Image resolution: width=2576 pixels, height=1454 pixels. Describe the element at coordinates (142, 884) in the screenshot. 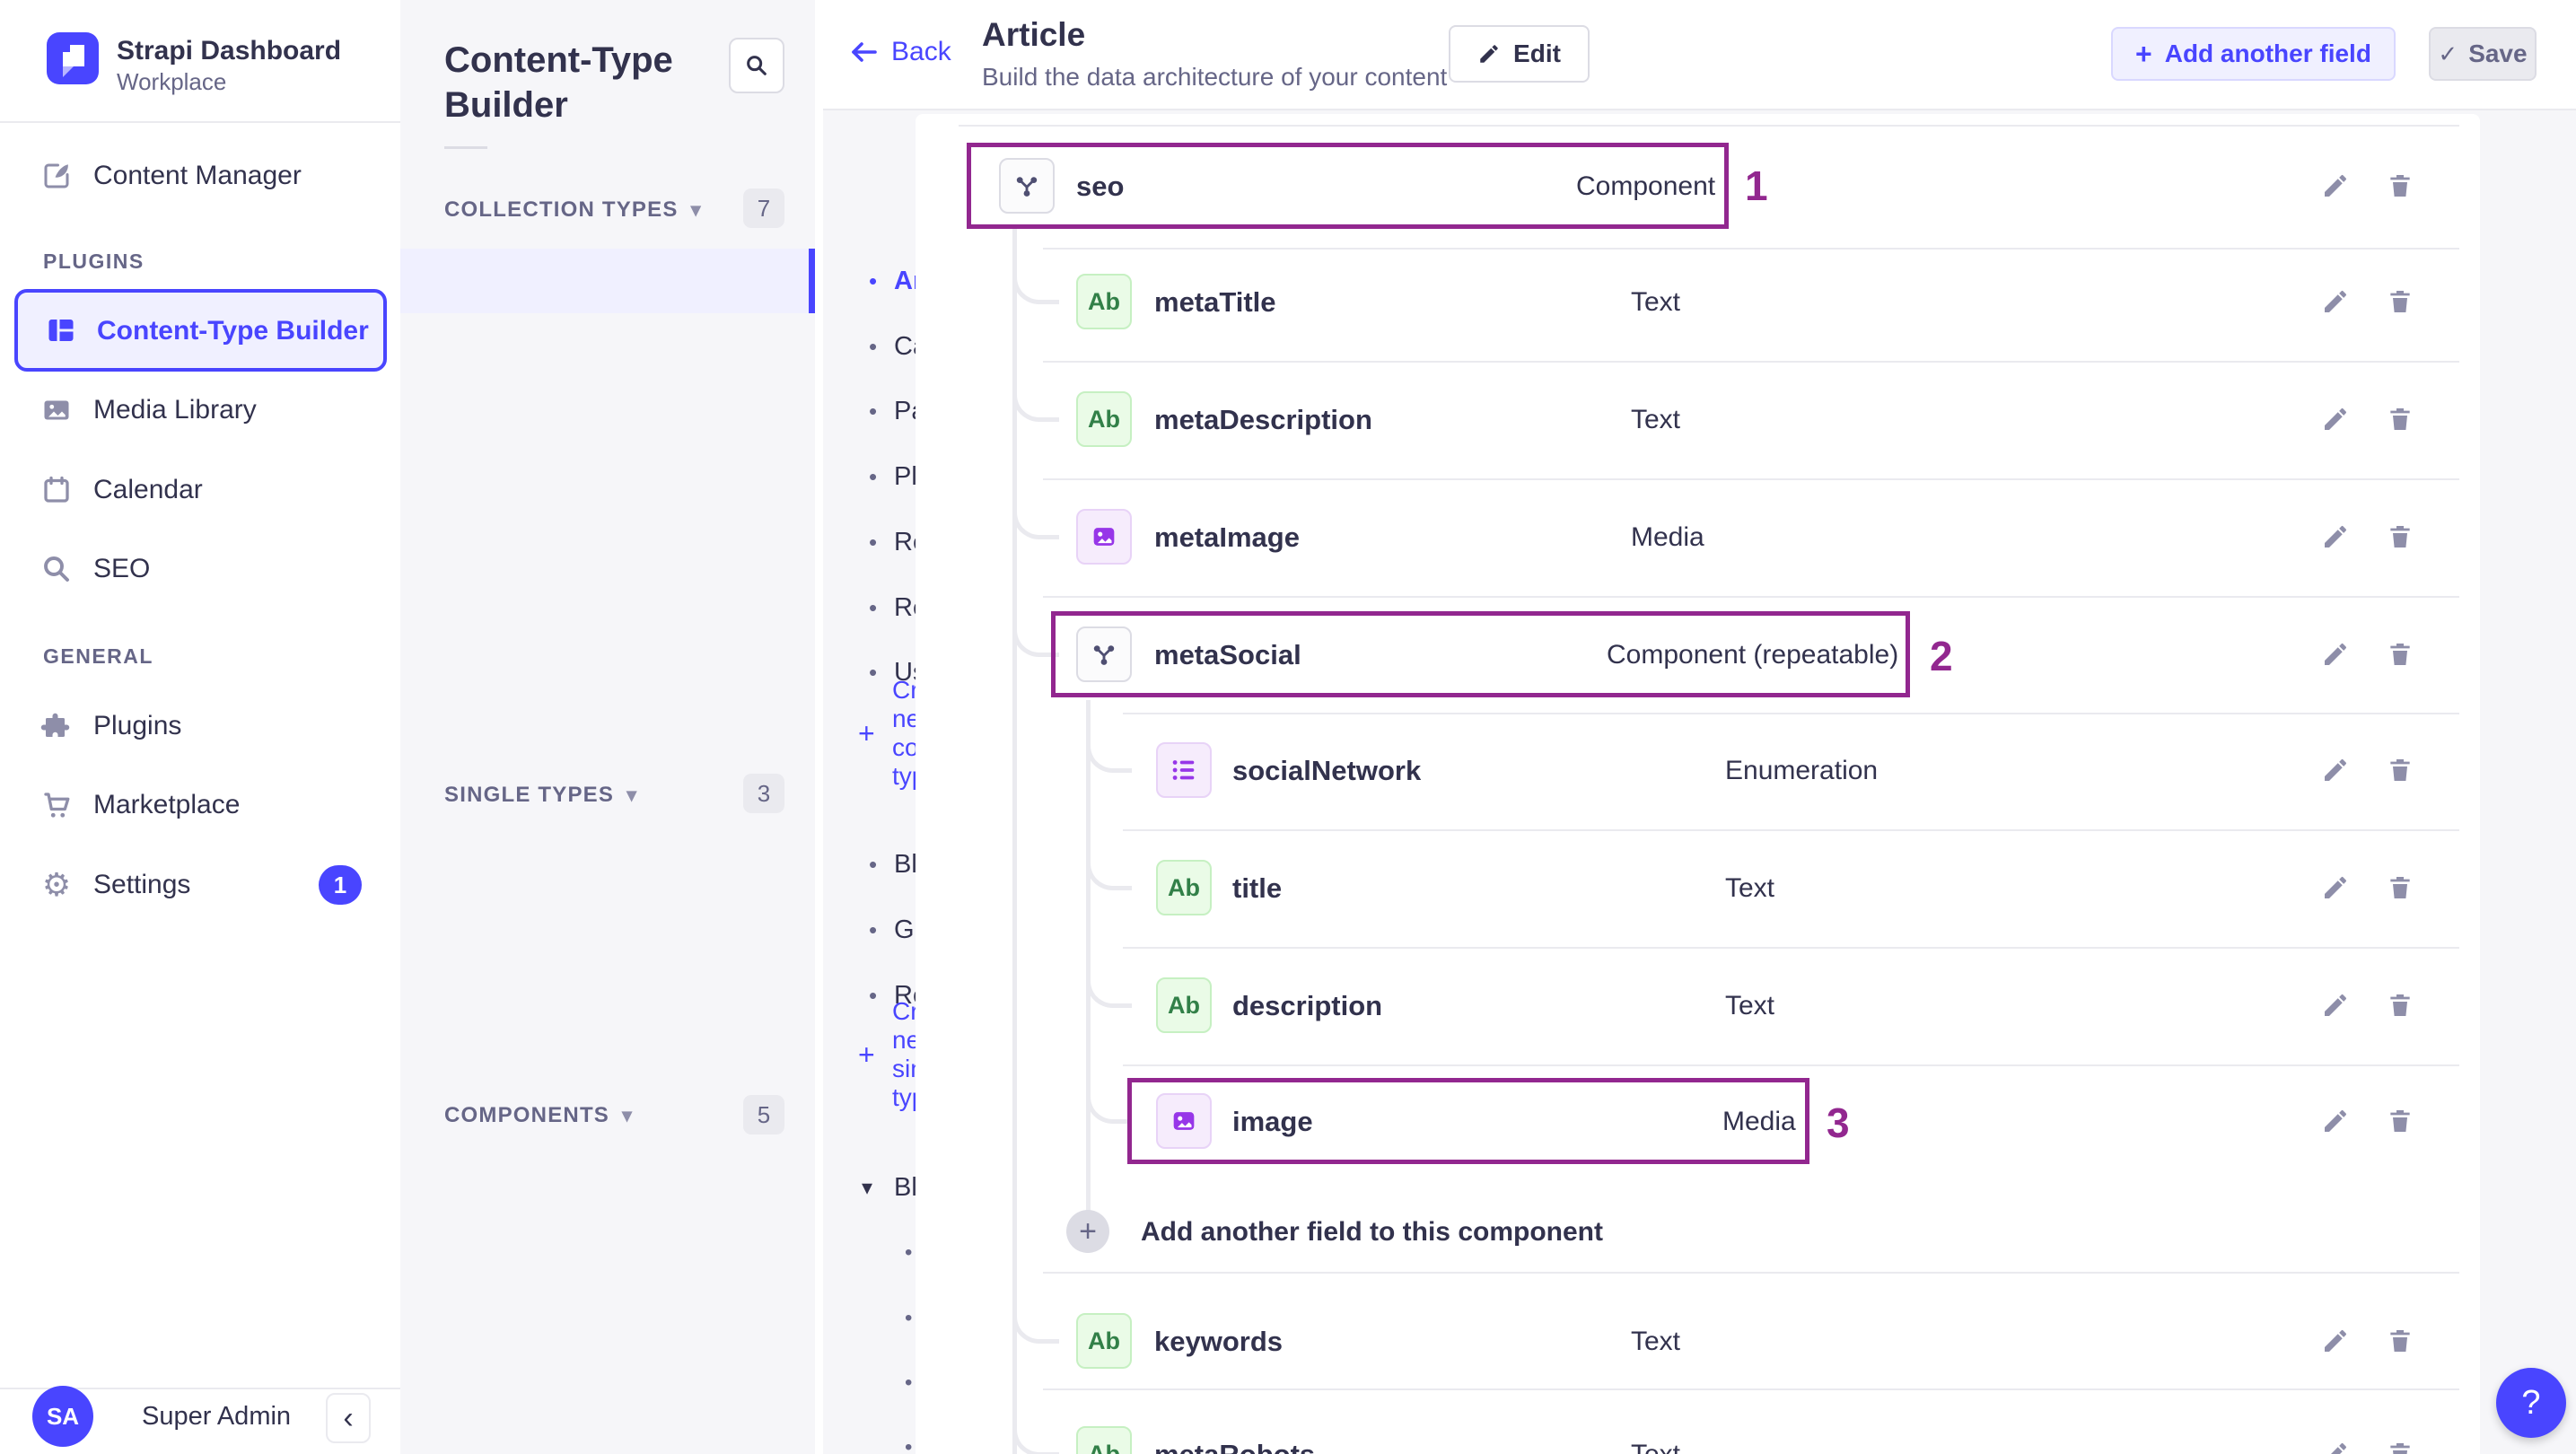

I see `sidebar-item-label: Settings` at that location.